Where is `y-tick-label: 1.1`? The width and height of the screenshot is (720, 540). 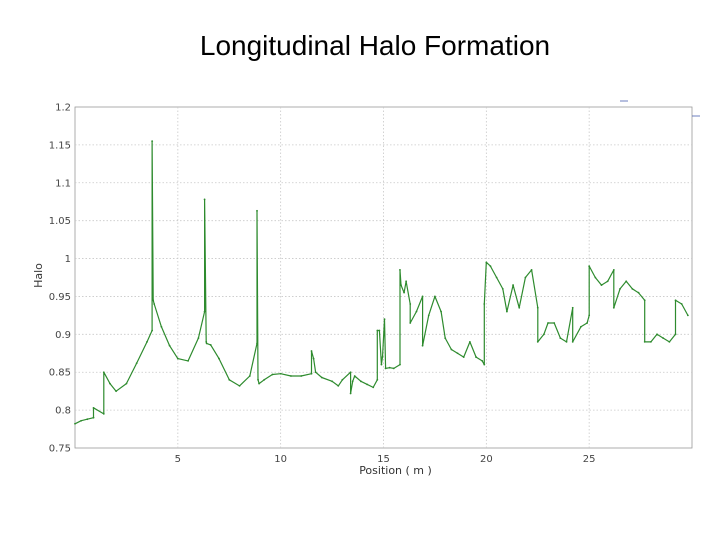 y-tick-label: 1.1 is located at coordinates (63, 183).